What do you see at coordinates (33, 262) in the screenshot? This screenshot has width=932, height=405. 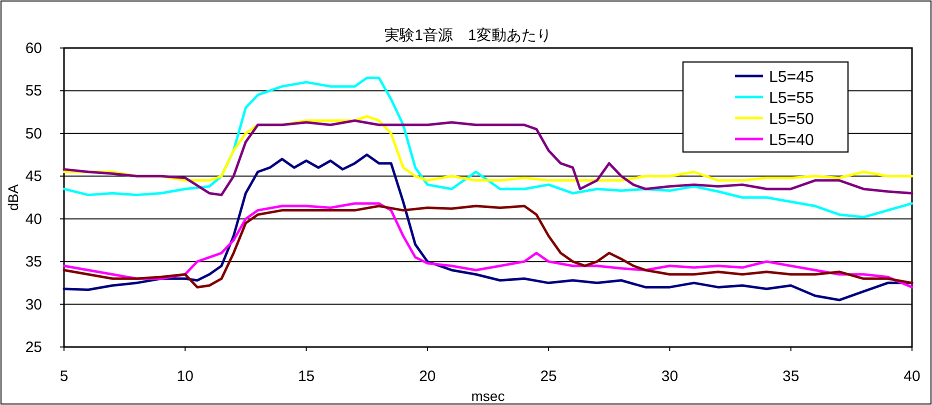 I see `y-tick-label: 35` at bounding box center [33, 262].